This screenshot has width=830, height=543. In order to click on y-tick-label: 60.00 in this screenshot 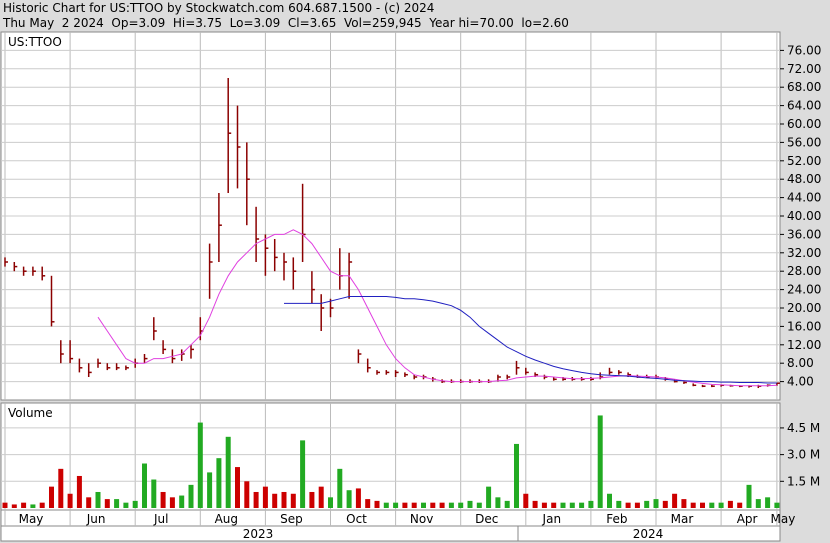, I will do `click(804, 124)`.